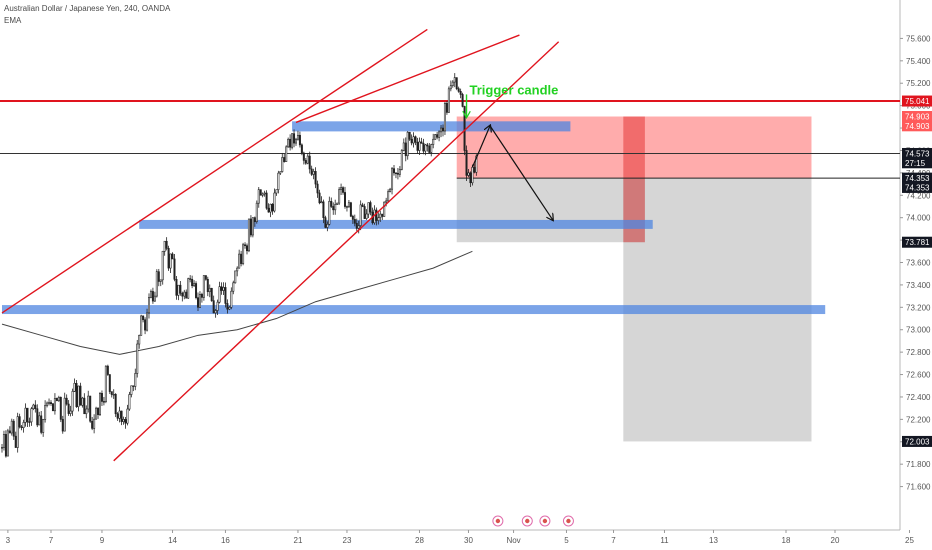 This screenshot has height=550, width=932. I want to click on time-tick-label: 7, so click(51, 540).